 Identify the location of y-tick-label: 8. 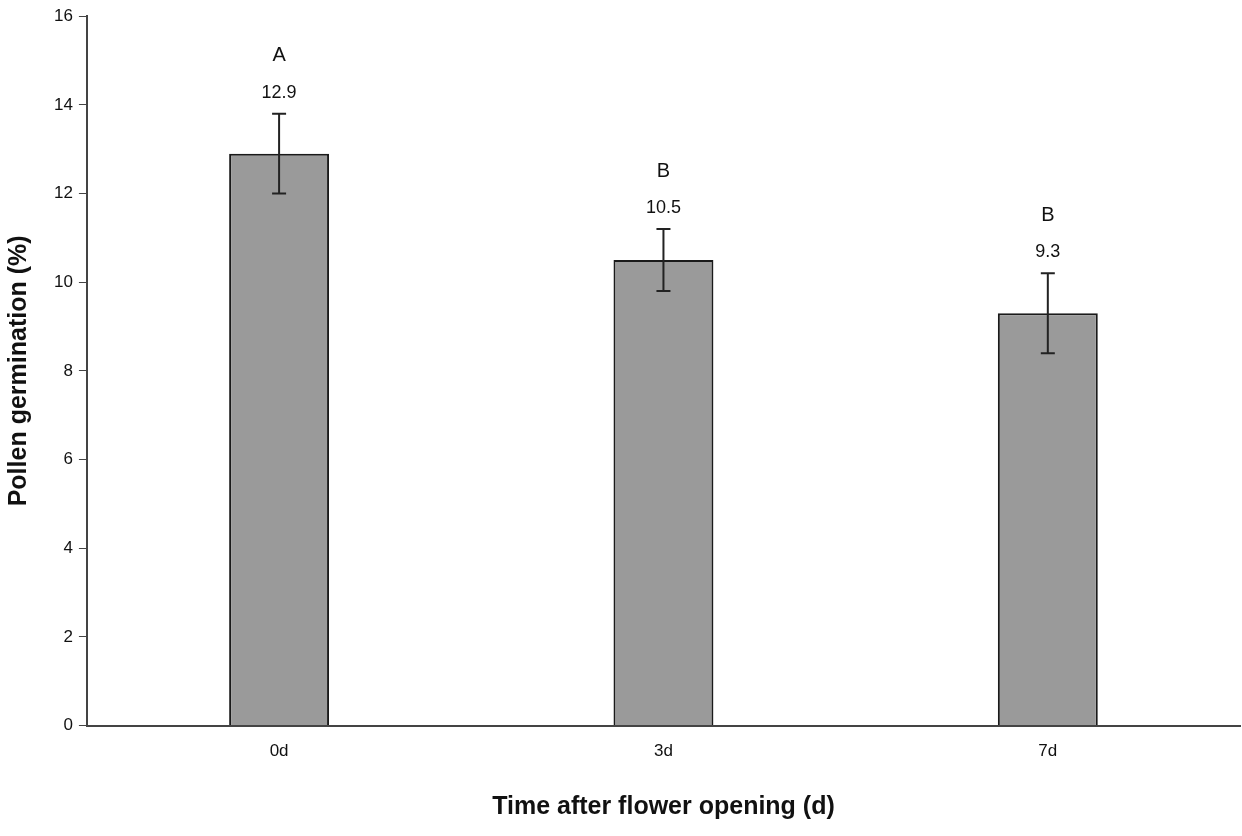
(68, 370).